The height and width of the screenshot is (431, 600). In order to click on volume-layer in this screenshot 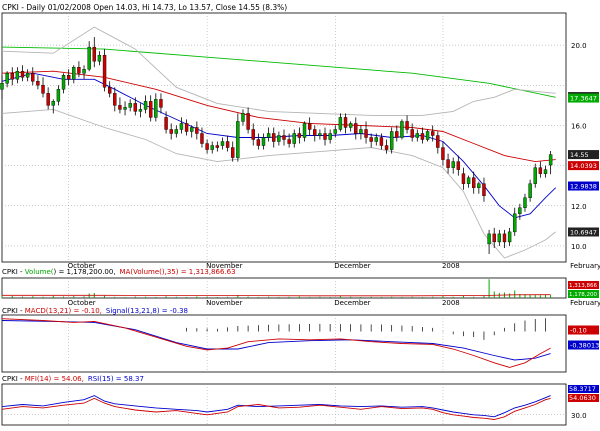, I will do `click(276, 288)`.